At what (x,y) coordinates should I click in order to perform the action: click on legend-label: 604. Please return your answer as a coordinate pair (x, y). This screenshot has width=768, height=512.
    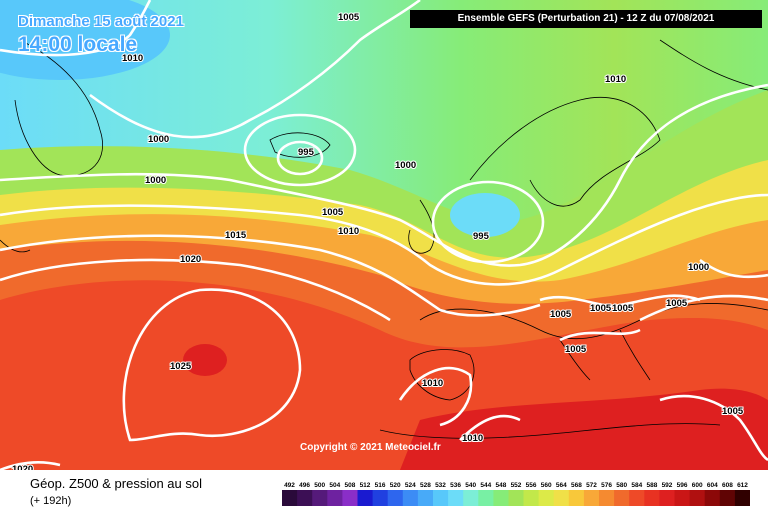
    Looking at the image, I should click on (712, 485).